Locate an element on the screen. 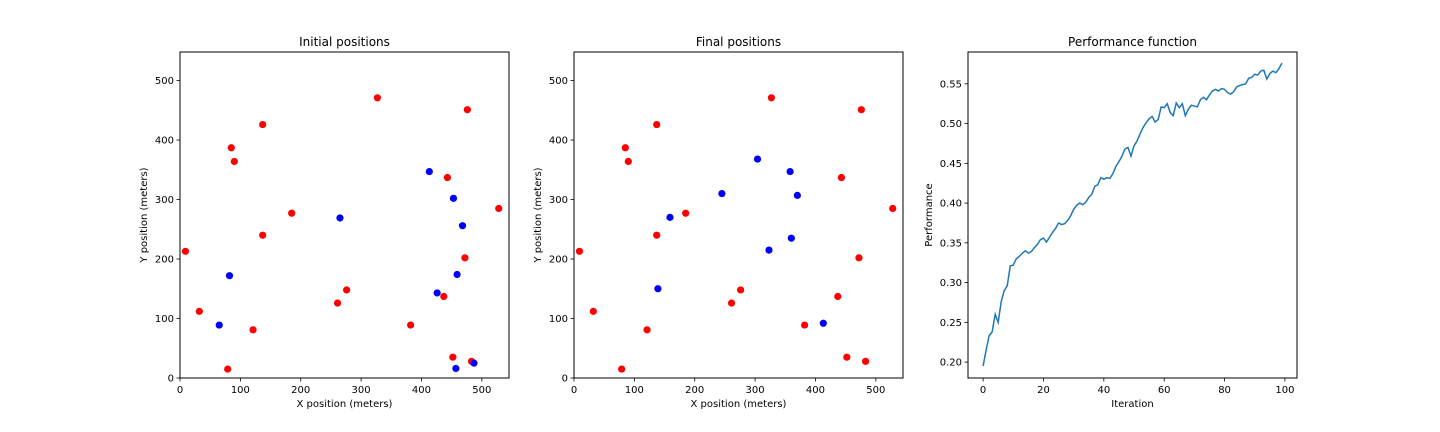 Image resolution: width=1440 pixels, height=432 pixels. chart-title: Performance function is located at coordinates (1132, 42).